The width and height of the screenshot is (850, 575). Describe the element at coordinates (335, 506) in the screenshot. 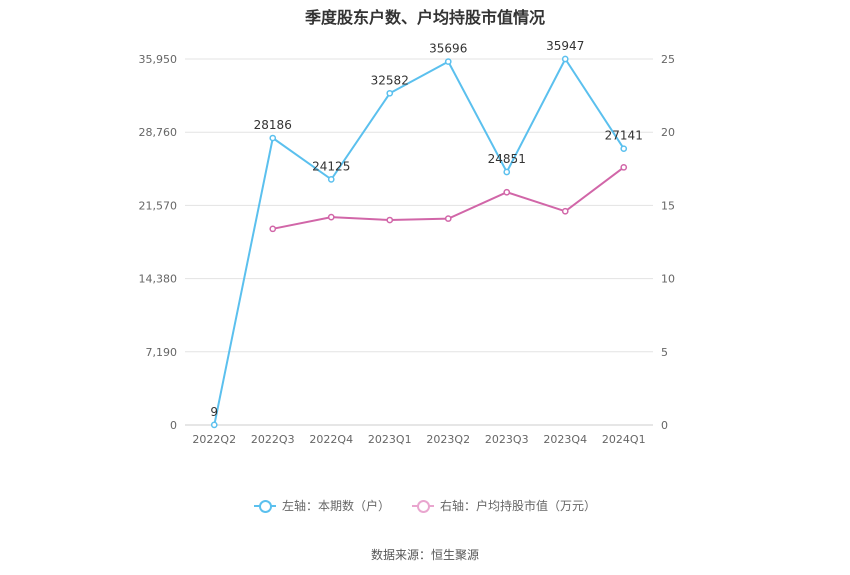

I see `legend-label-households: 左轴：本期数（户）` at that location.